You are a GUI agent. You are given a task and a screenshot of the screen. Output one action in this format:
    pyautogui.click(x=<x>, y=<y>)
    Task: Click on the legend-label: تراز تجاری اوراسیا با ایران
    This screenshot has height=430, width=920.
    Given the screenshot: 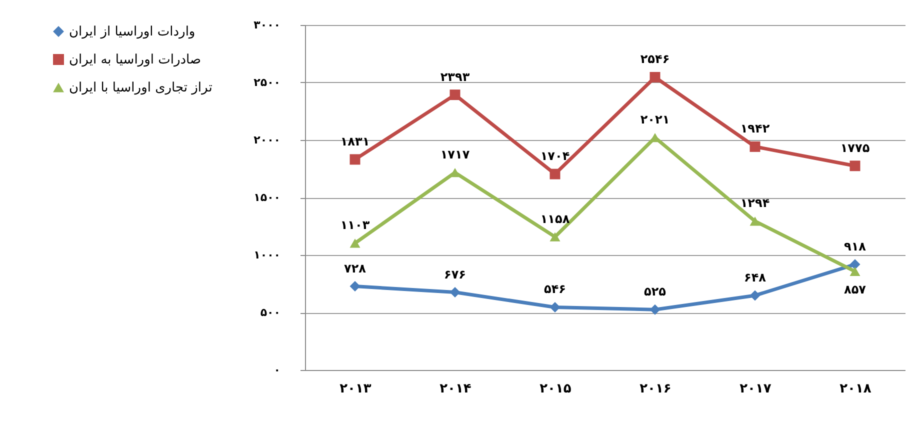 What is the action you would take?
    pyautogui.click(x=141, y=88)
    